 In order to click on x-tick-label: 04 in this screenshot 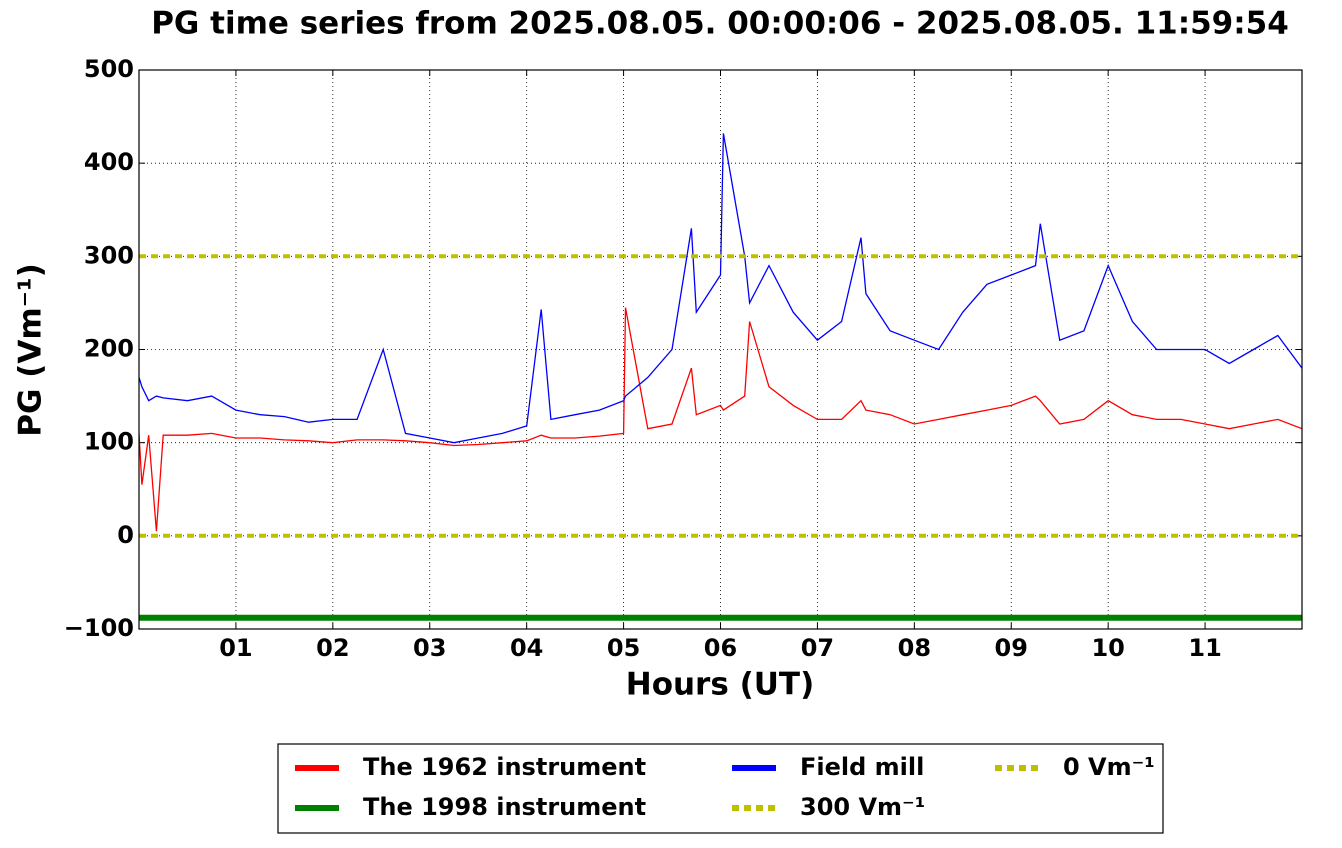, I will do `click(526, 648)`.